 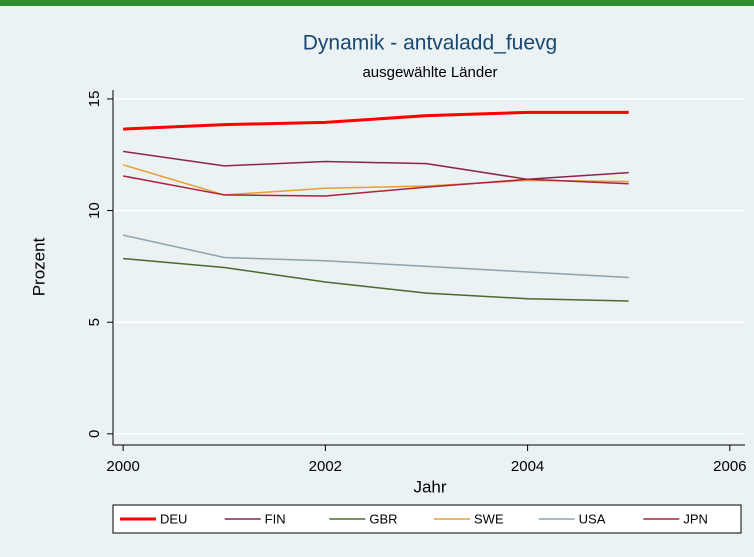 I want to click on legend-label: USA, so click(x=592, y=518).